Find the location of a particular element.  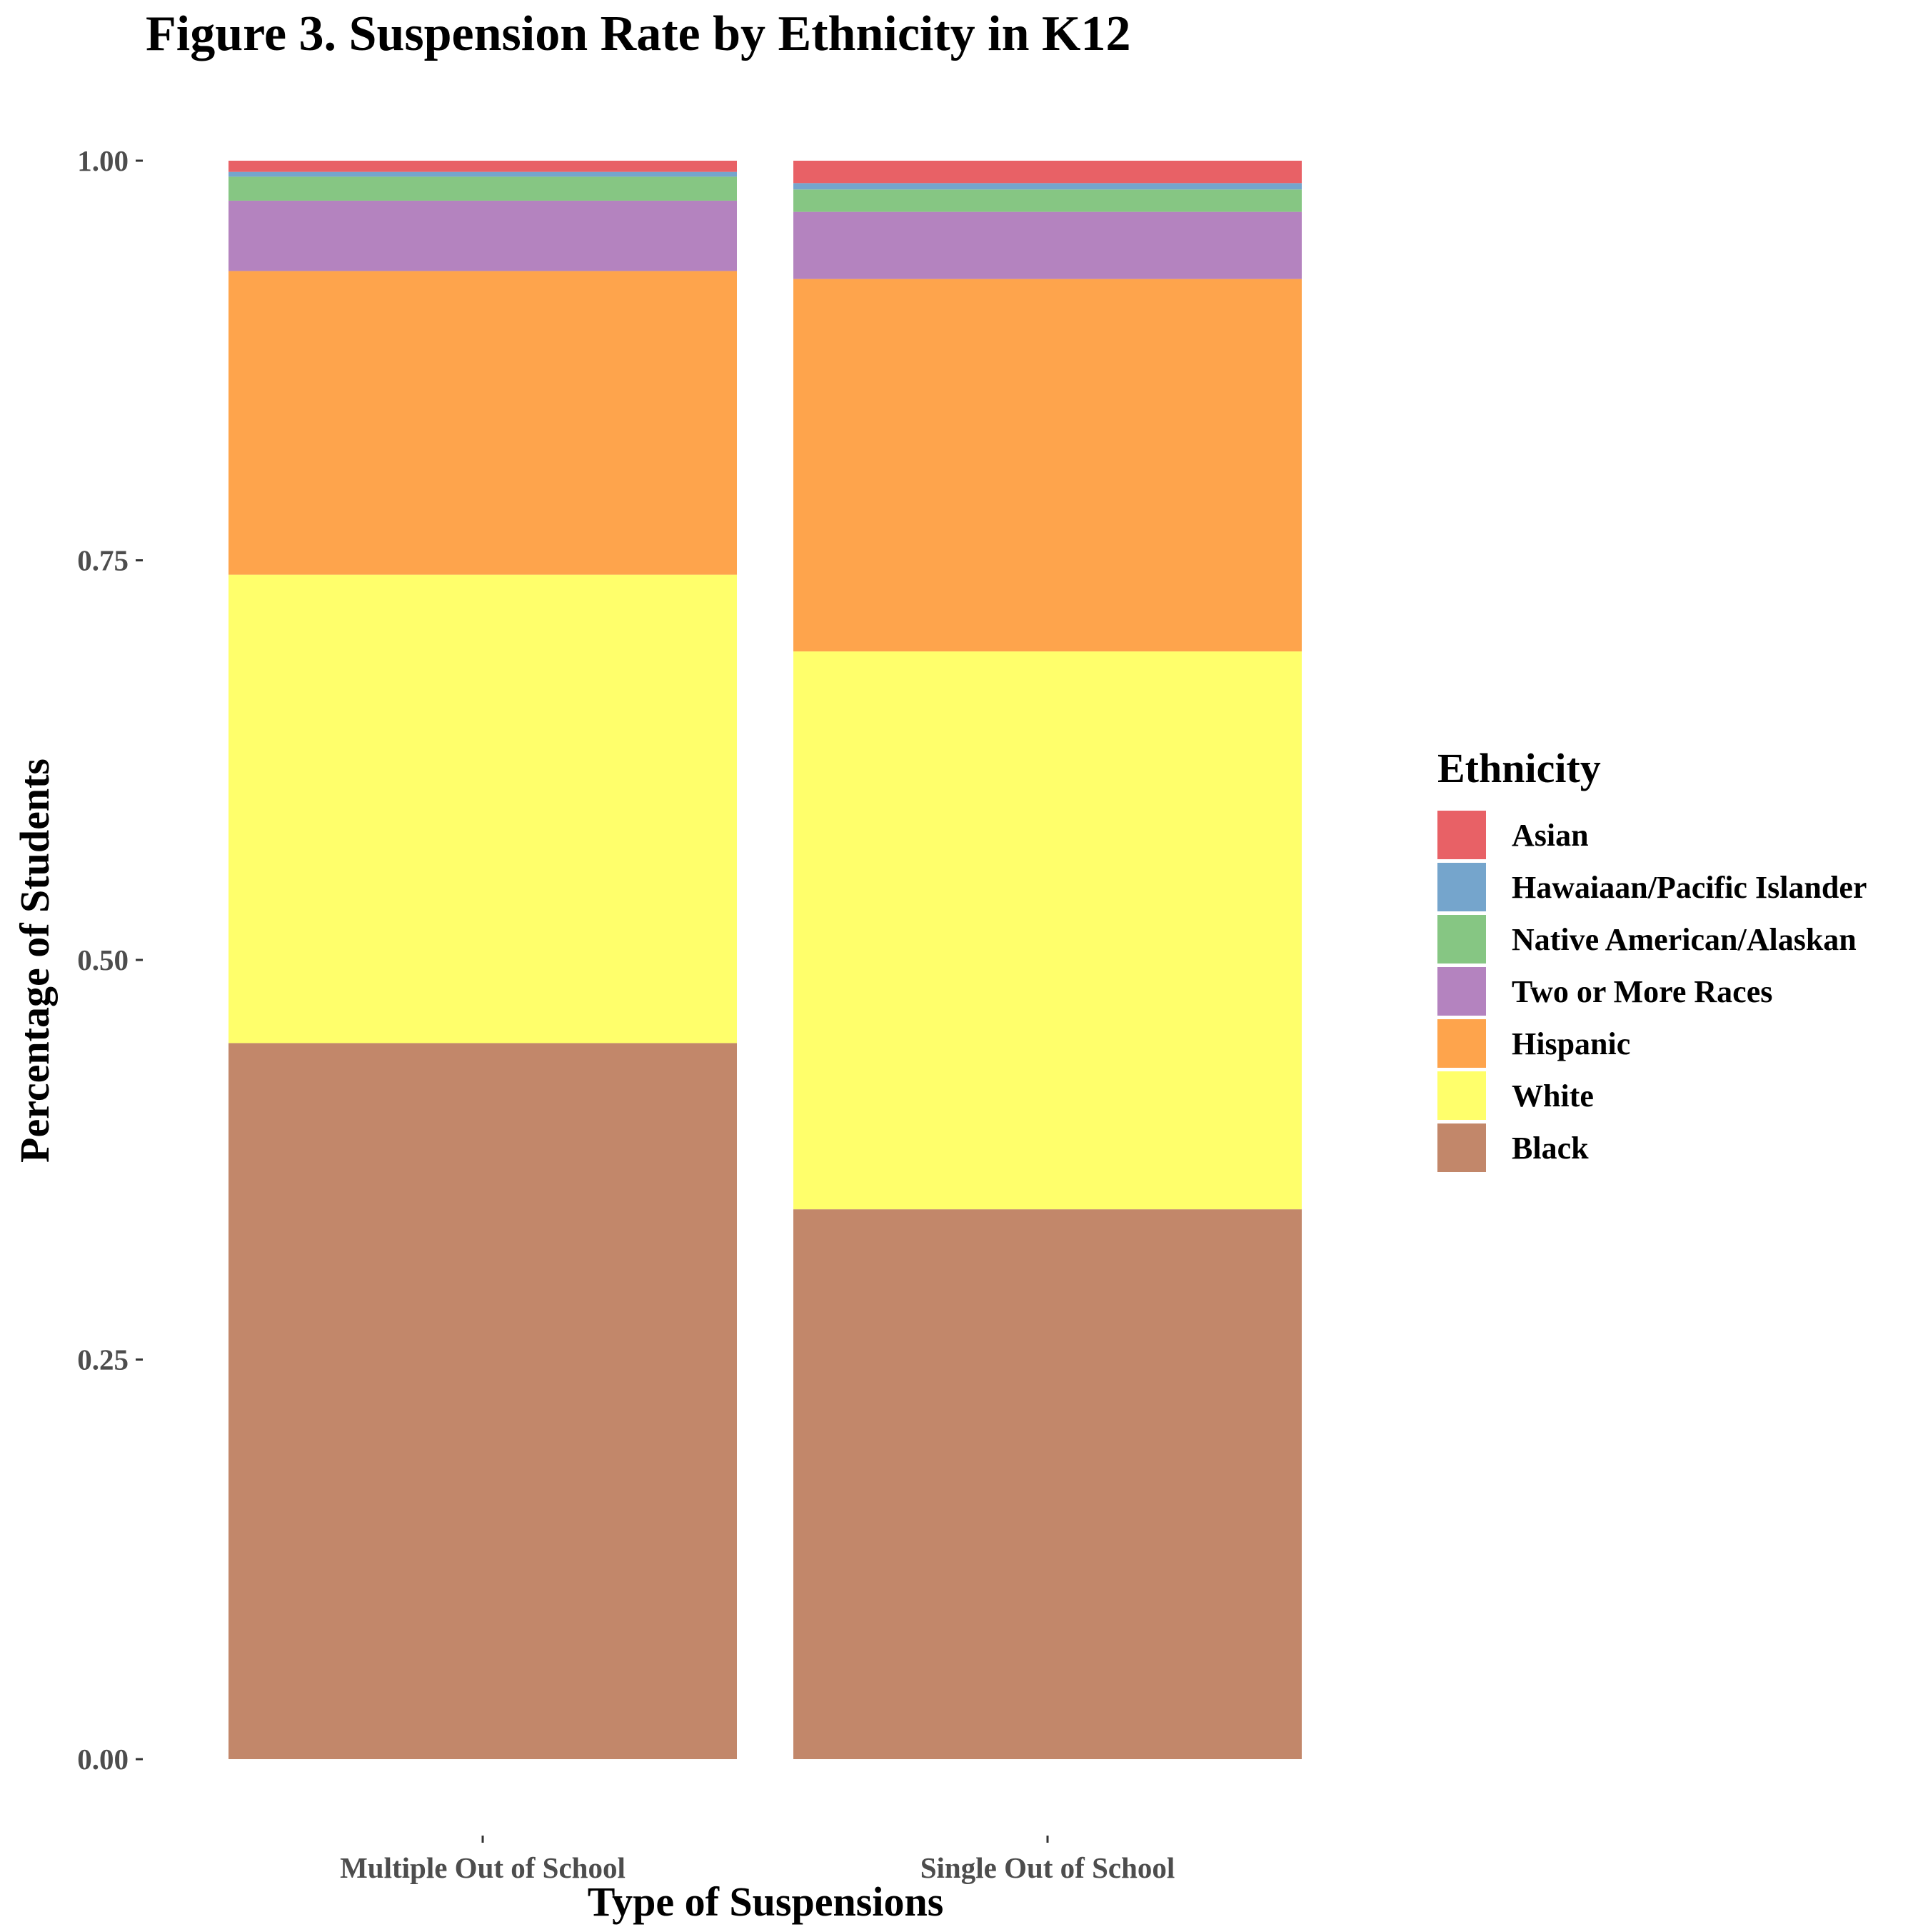

legend-label: Black is located at coordinates (1550, 1148).